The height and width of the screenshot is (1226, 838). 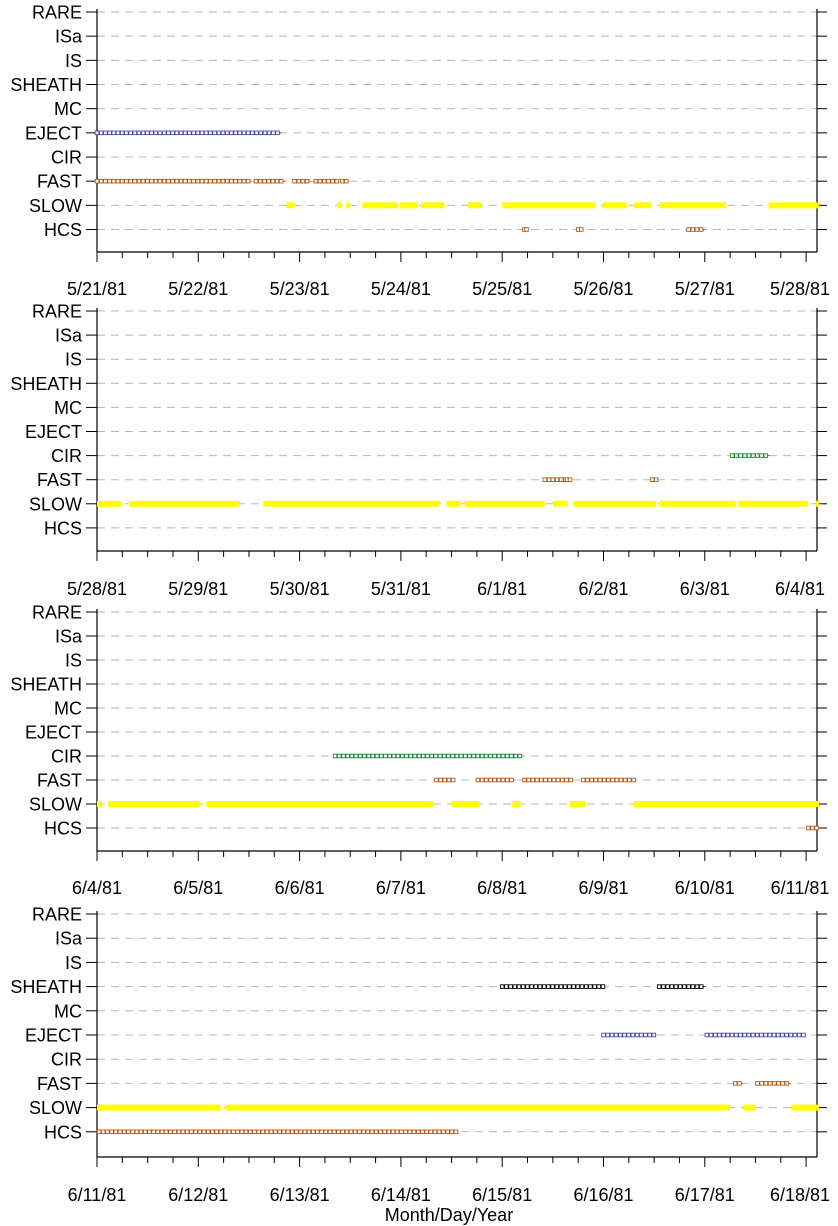 What do you see at coordinates (73, 963) in the screenshot?
I see `y-tick-label-is: IS` at bounding box center [73, 963].